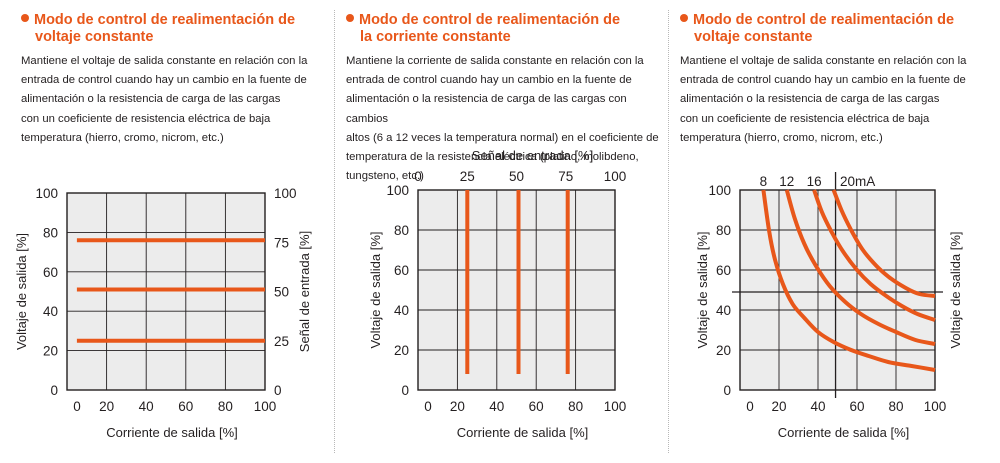 The width and height of the screenshot is (1000, 463). Describe the element at coordinates (615, 176) in the screenshot. I see `chart-2-x2-tick-label: 100` at that location.